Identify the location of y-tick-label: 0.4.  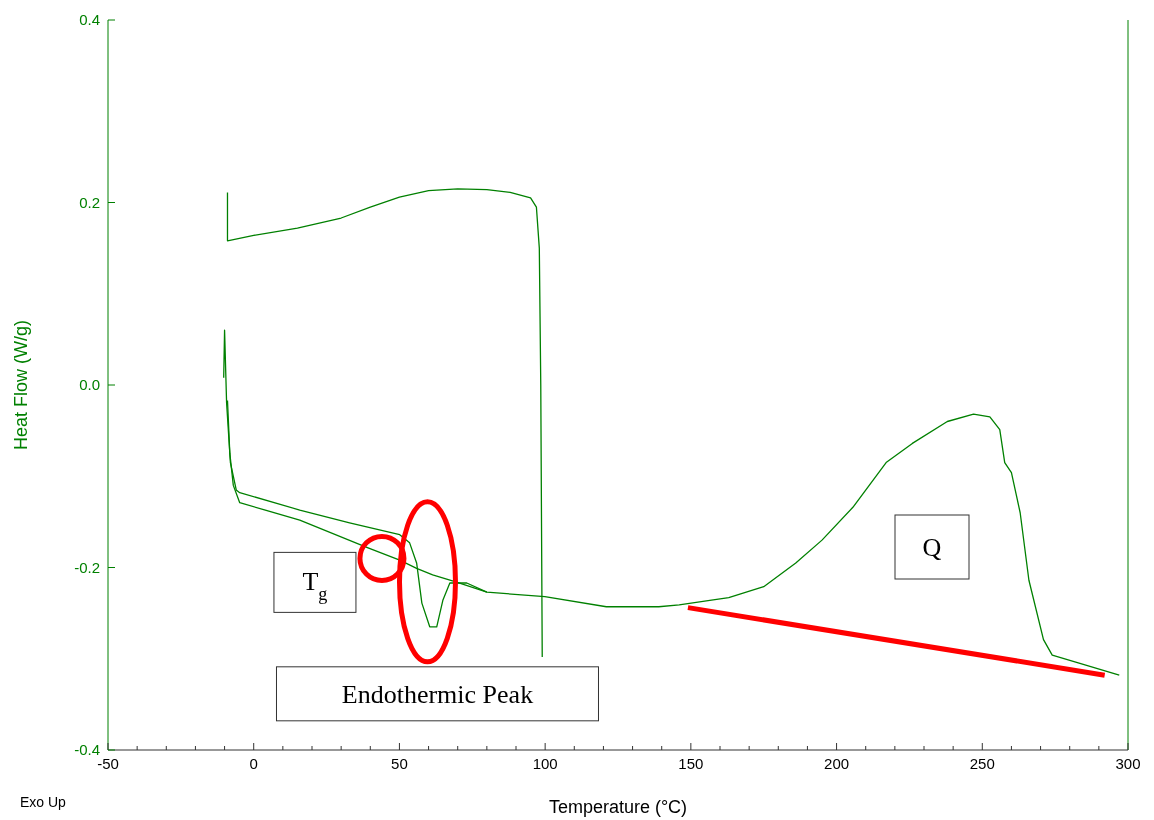
(89, 19).